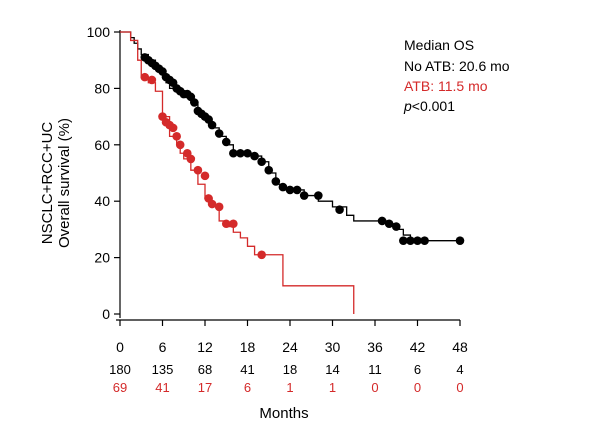  What do you see at coordinates (99, 32) in the screenshot?
I see `y-tick-label: 100` at bounding box center [99, 32].